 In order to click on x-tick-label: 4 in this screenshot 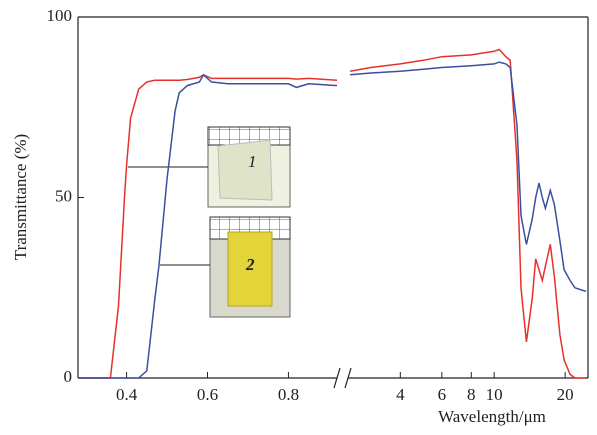, I will do `click(400, 394)`.